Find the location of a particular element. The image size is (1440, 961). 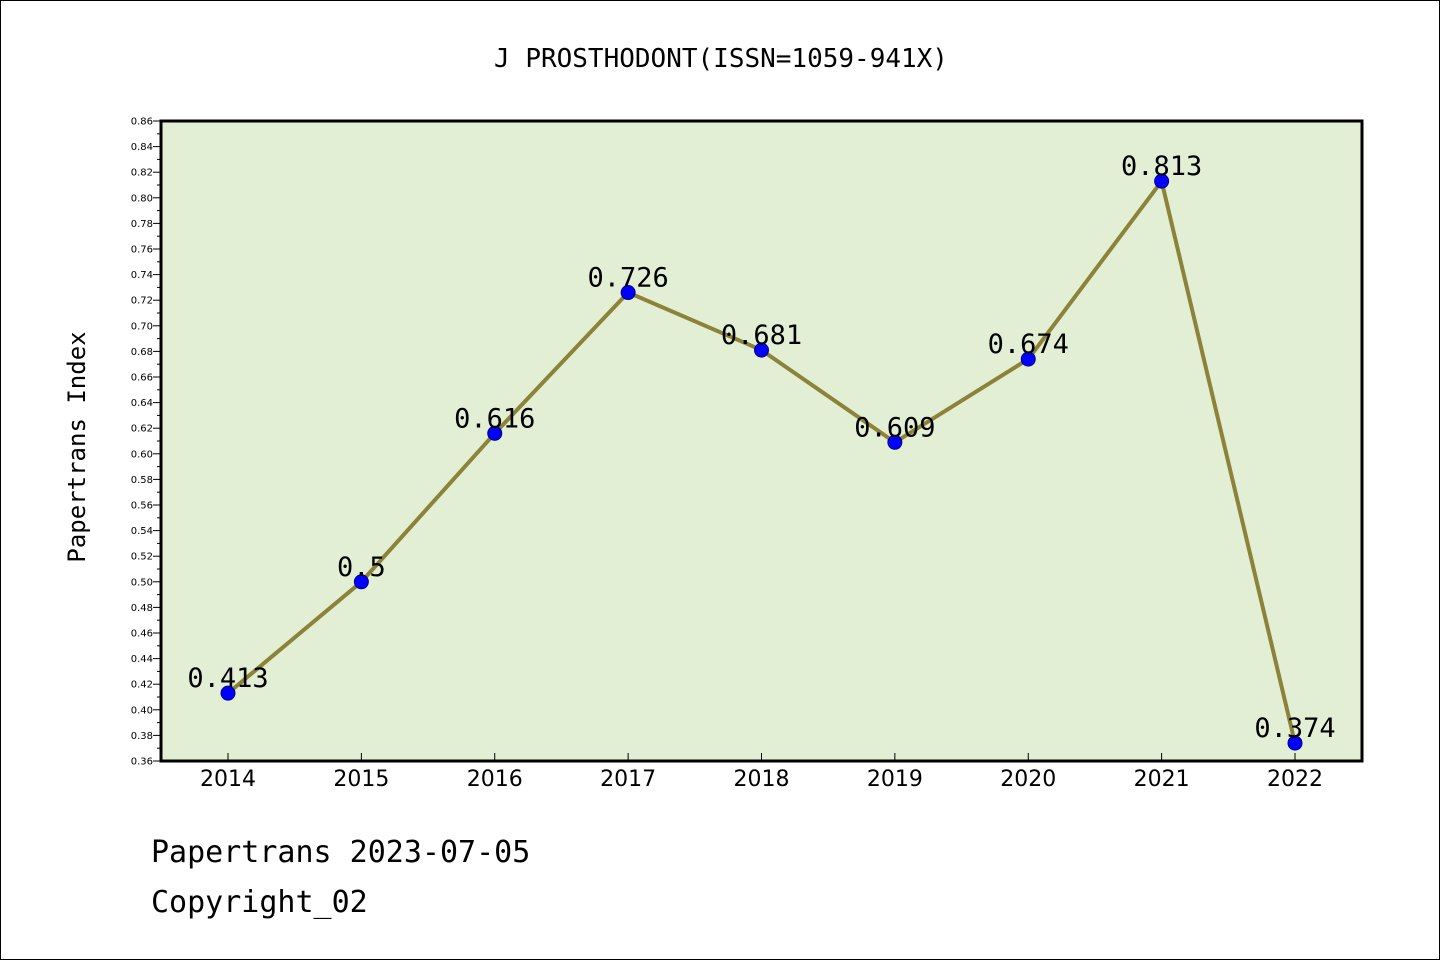

y-tick-label: 0.40 is located at coordinates (142, 710).